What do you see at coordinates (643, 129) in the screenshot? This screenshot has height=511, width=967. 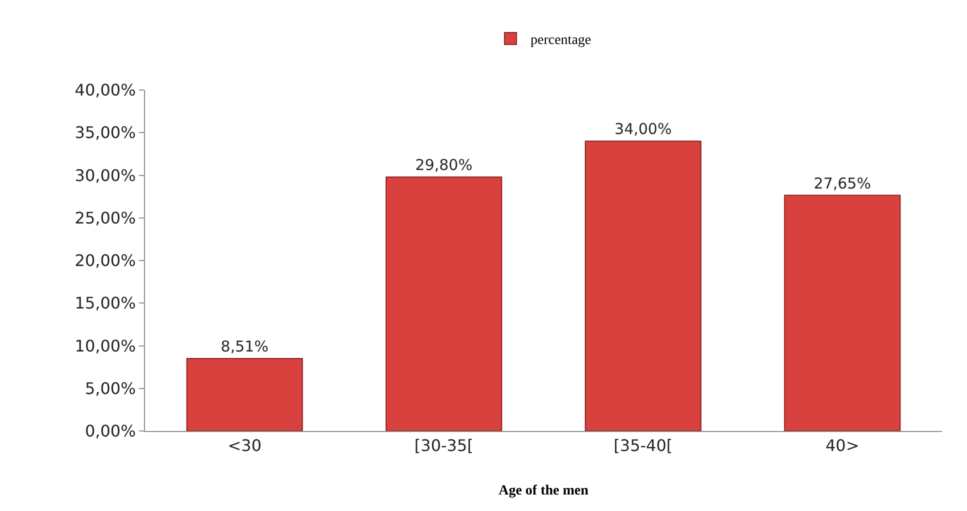 I see `data-label: 34,00%` at bounding box center [643, 129].